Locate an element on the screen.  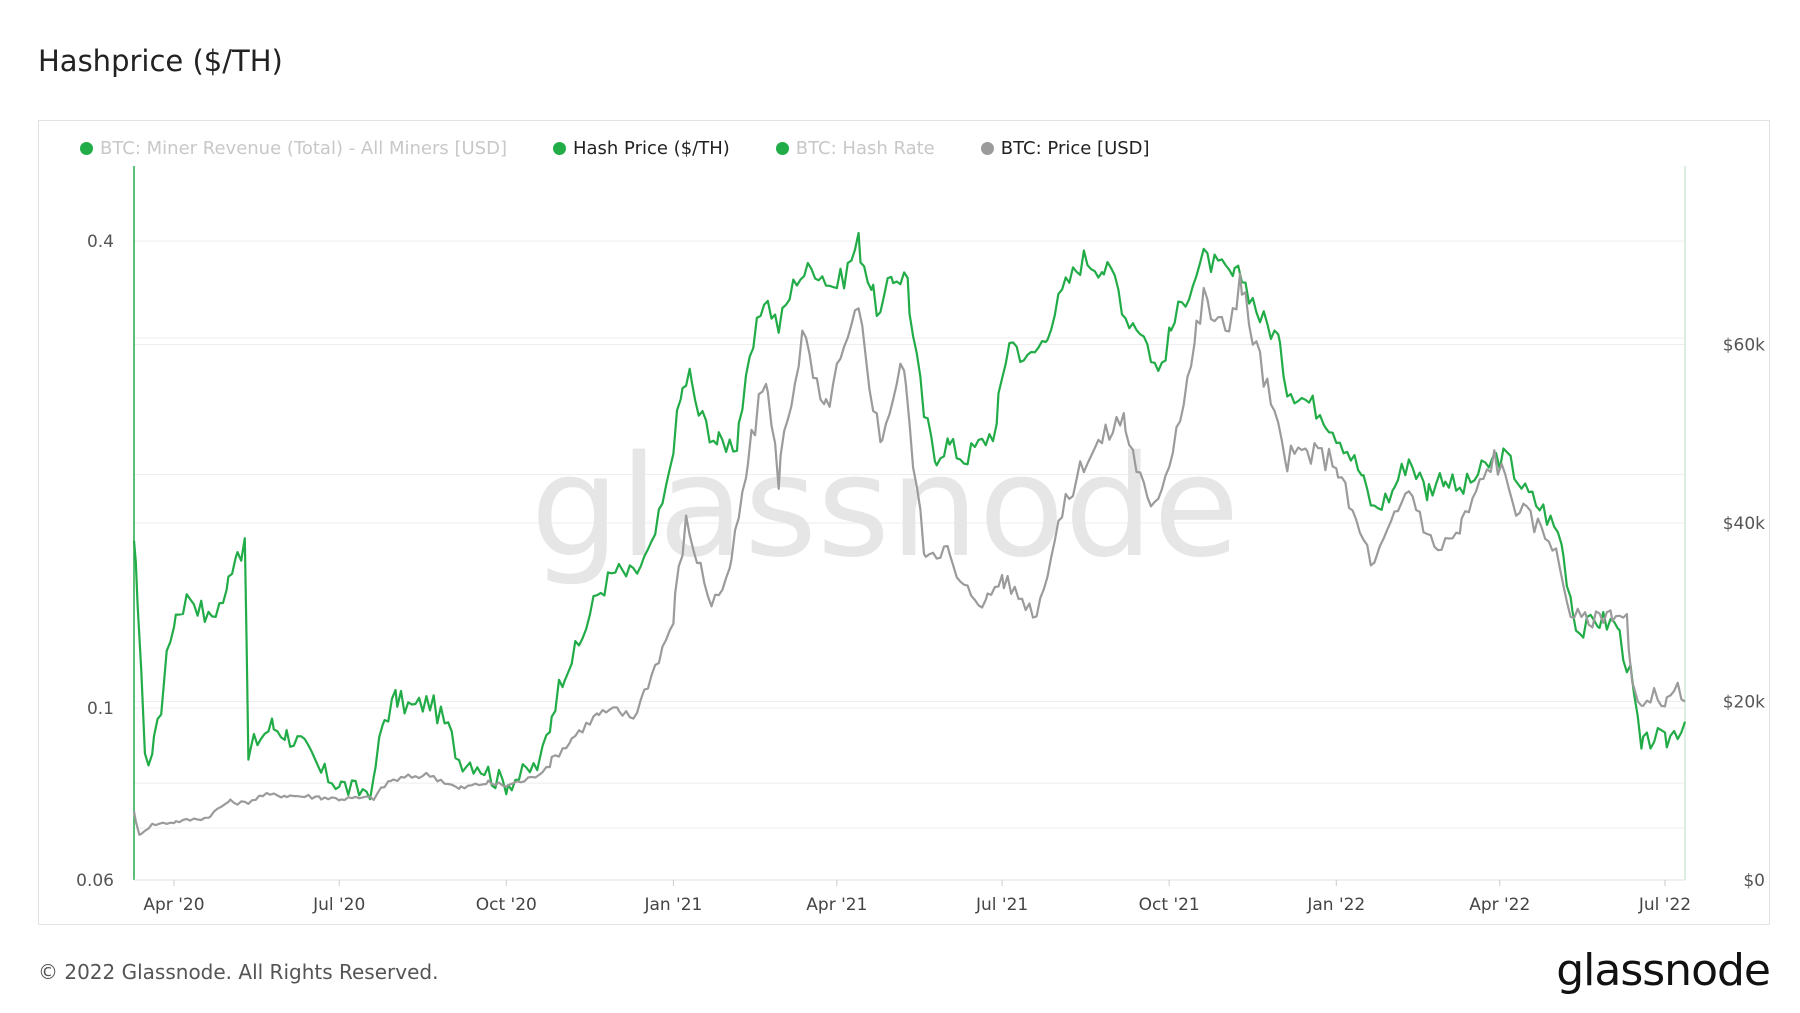
left-tick-label-0: 0.4 is located at coordinates (100, 242).